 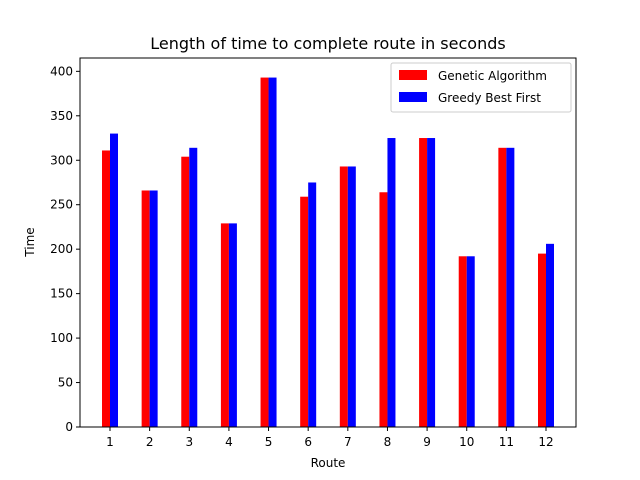 I want to click on y-tick-label-400: 400, so click(x=61, y=71).